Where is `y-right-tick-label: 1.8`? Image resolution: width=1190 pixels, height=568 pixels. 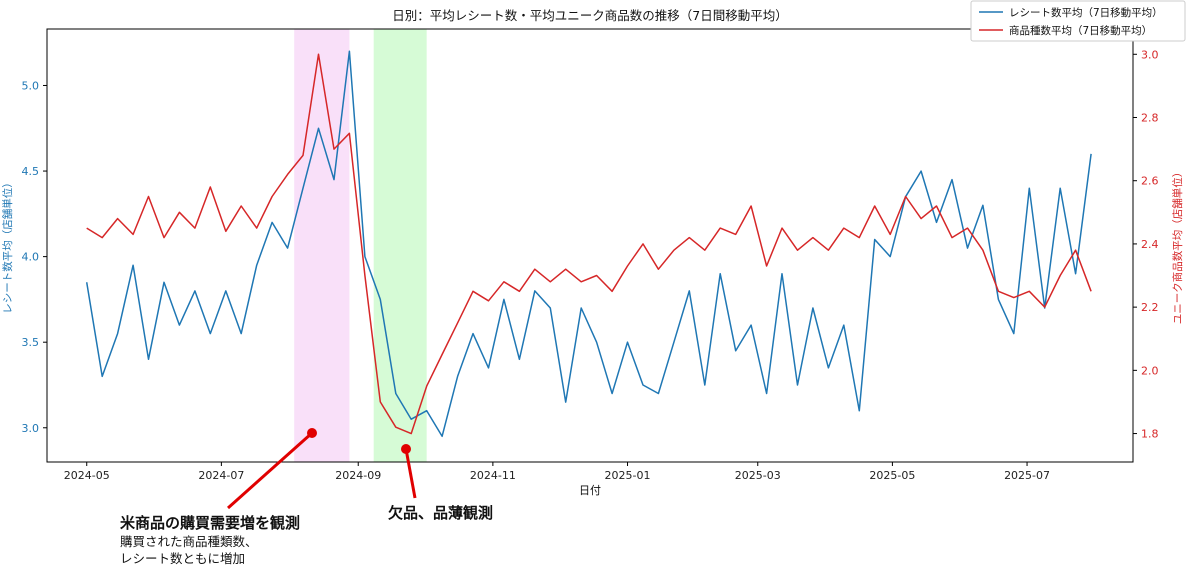
y-right-tick-label: 1.8 is located at coordinates (1150, 434).